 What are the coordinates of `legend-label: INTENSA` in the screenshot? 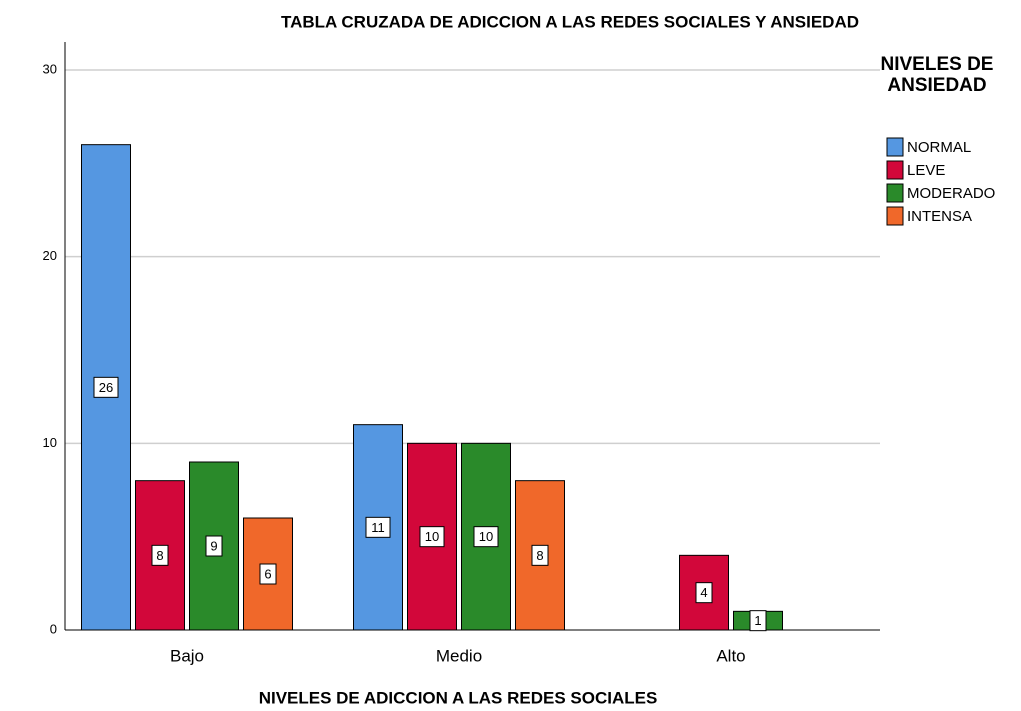 It's located at (939, 216).